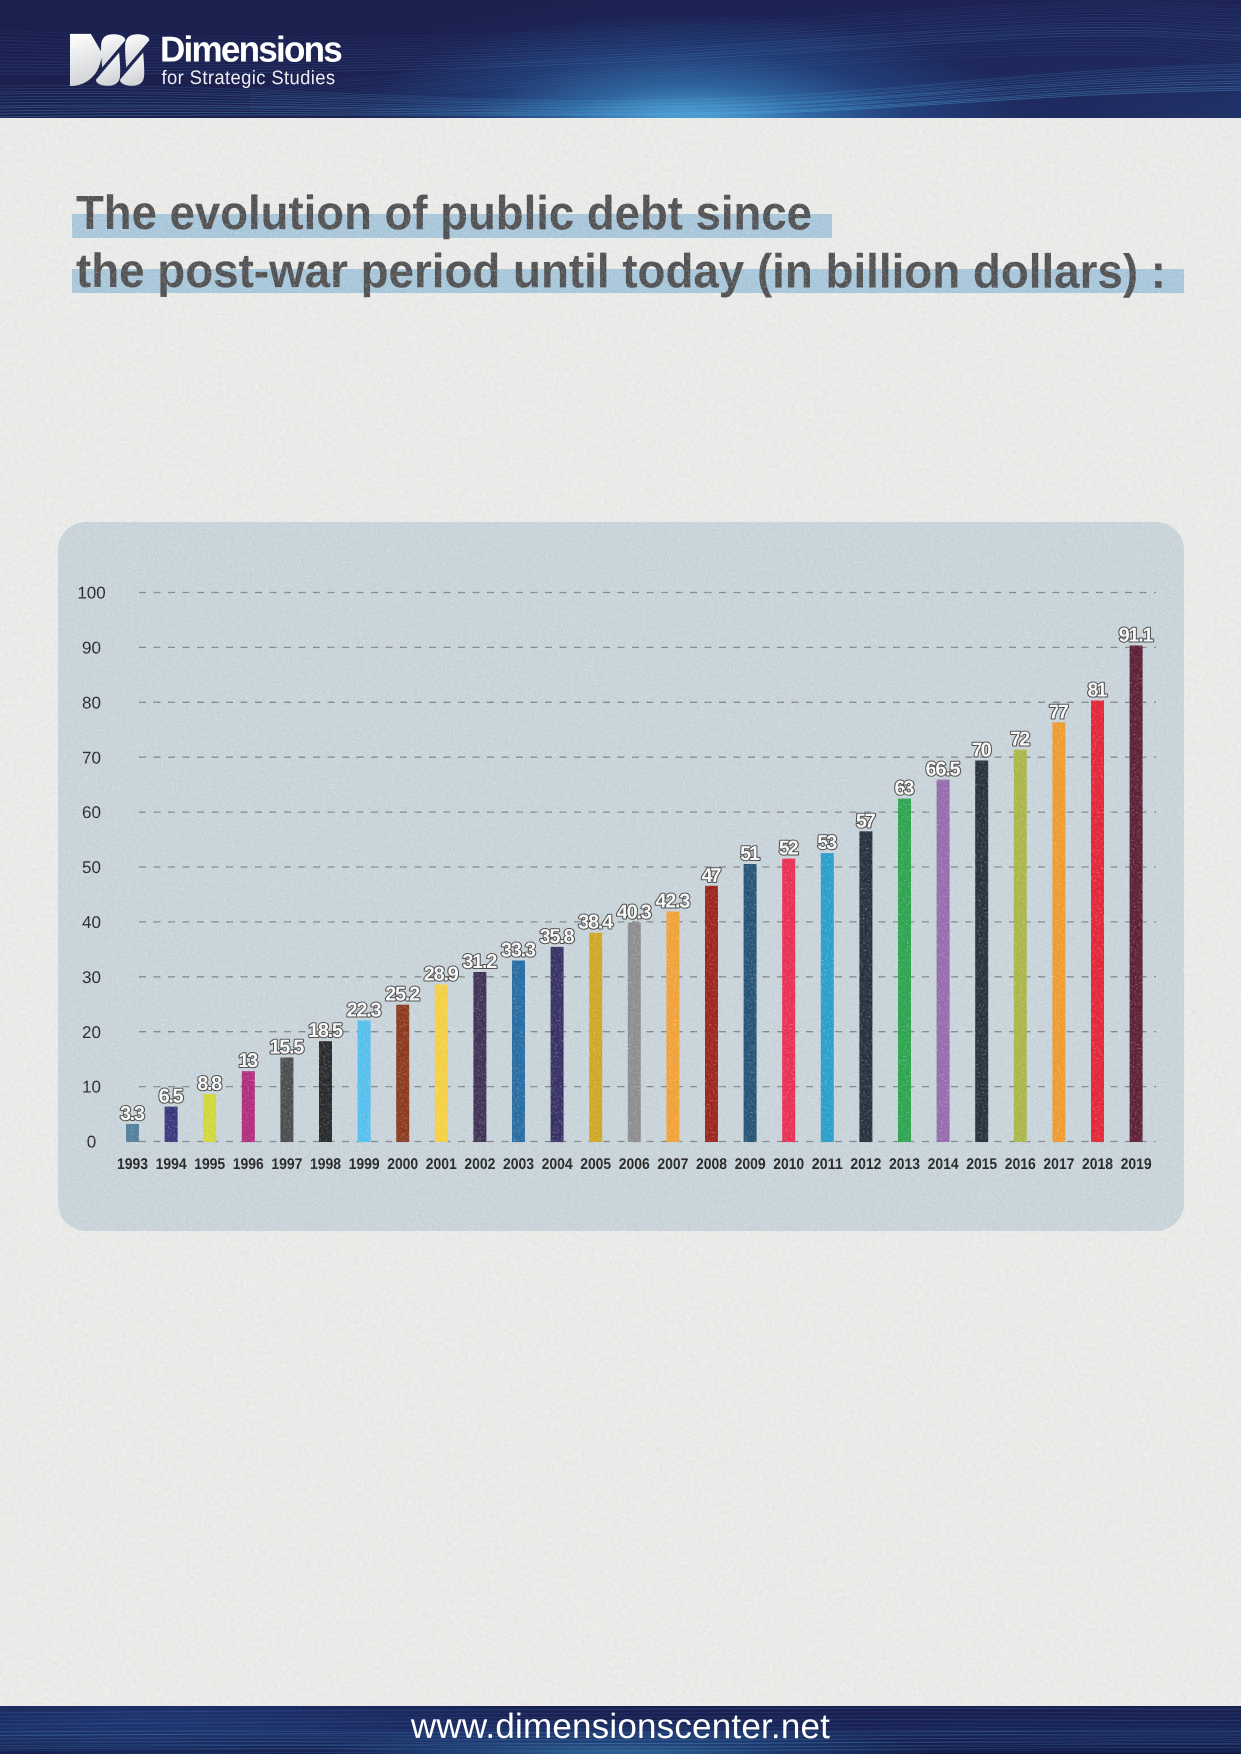  What do you see at coordinates (91, 1087) in the screenshot?
I see `svg-text: 10` at bounding box center [91, 1087].